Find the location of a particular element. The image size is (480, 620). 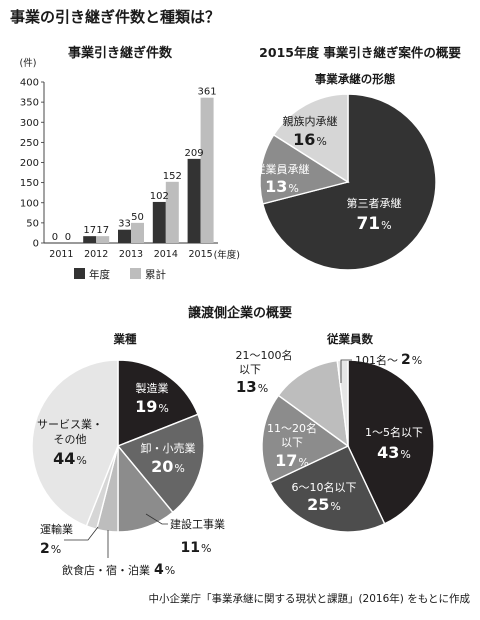

bar-value-label: 361 is located at coordinates (207, 92).